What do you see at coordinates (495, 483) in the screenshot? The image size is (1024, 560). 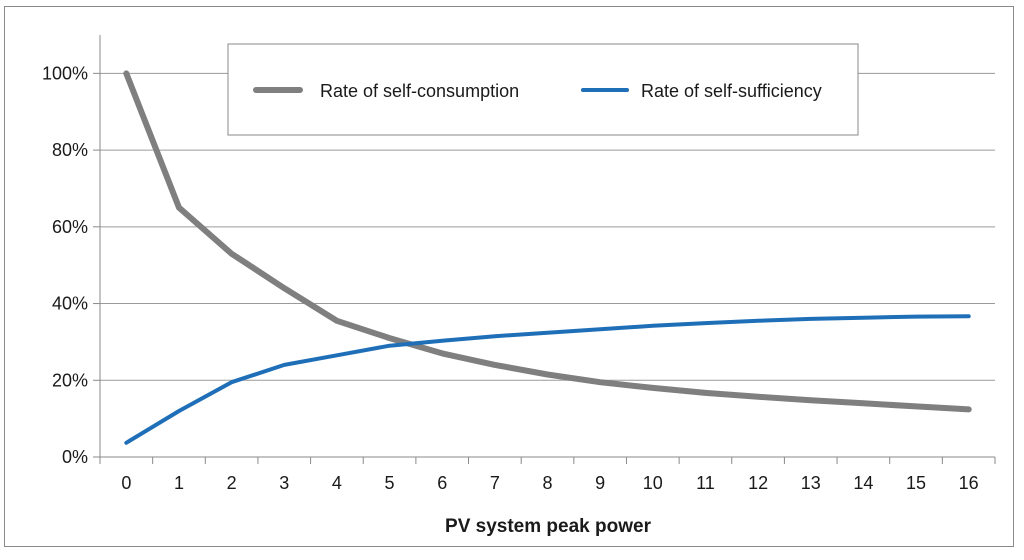 I see `x-tick-label: 7` at bounding box center [495, 483].